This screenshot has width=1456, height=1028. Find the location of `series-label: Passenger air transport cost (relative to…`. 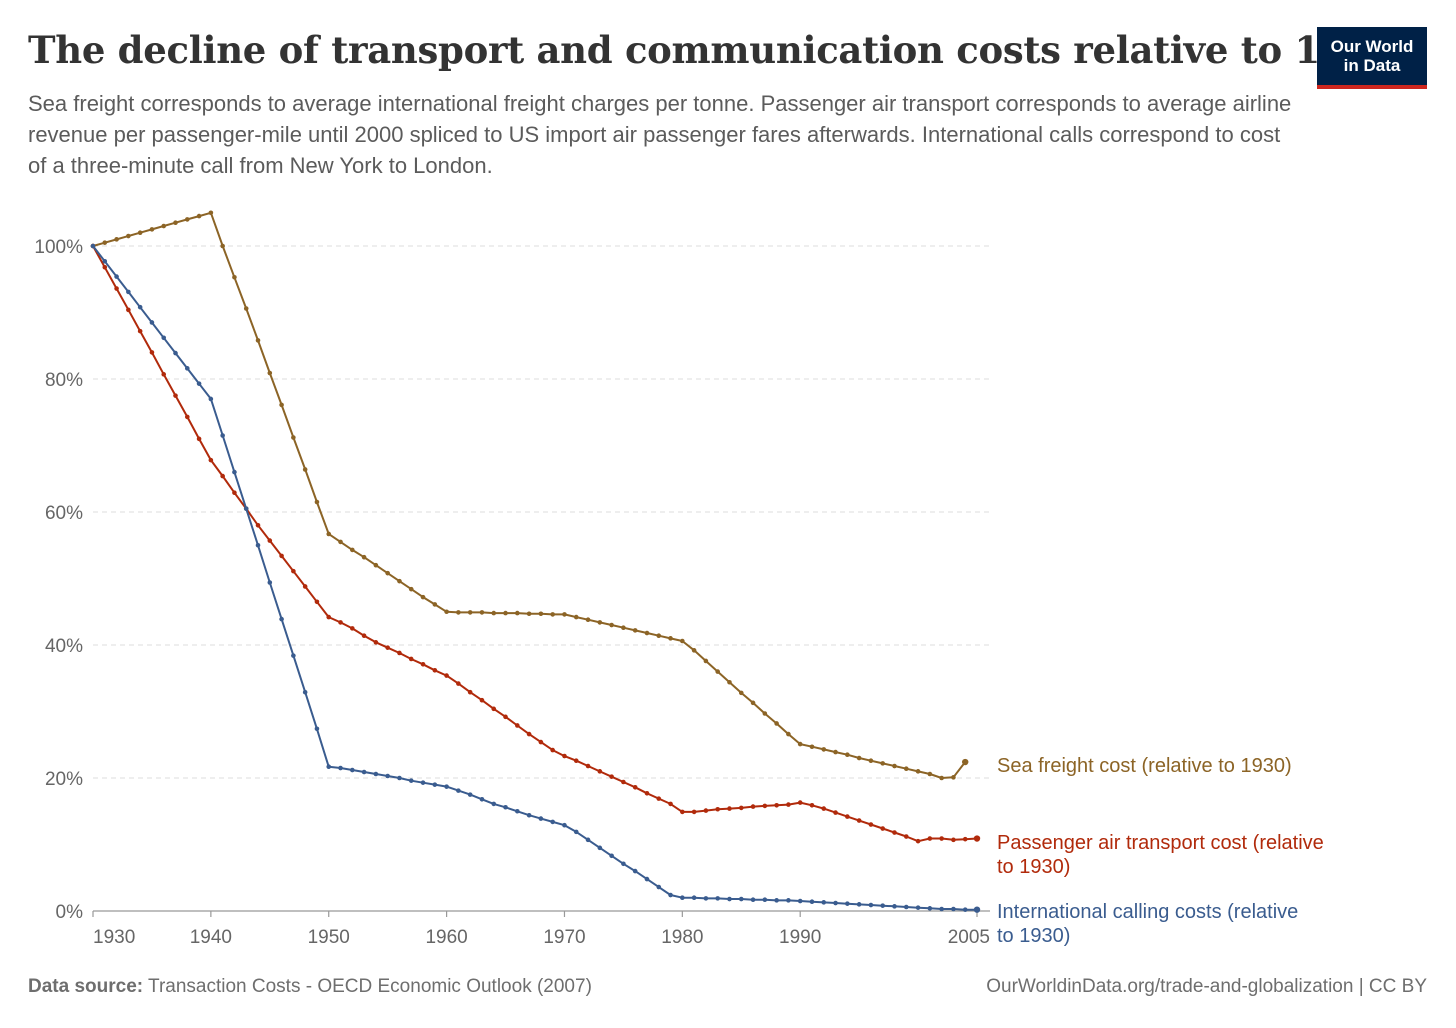

series-label: Passenger air transport cost (relative to… is located at coordinates (1160, 855).